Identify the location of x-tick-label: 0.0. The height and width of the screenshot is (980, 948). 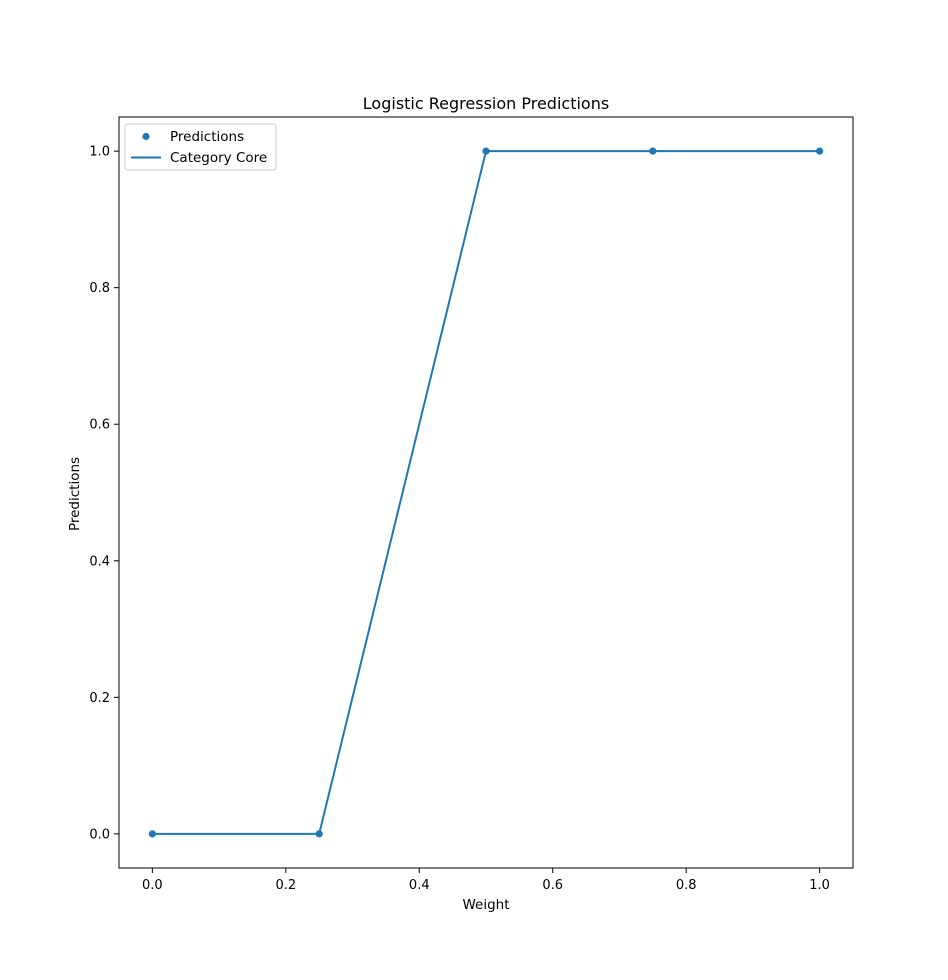
(152, 885).